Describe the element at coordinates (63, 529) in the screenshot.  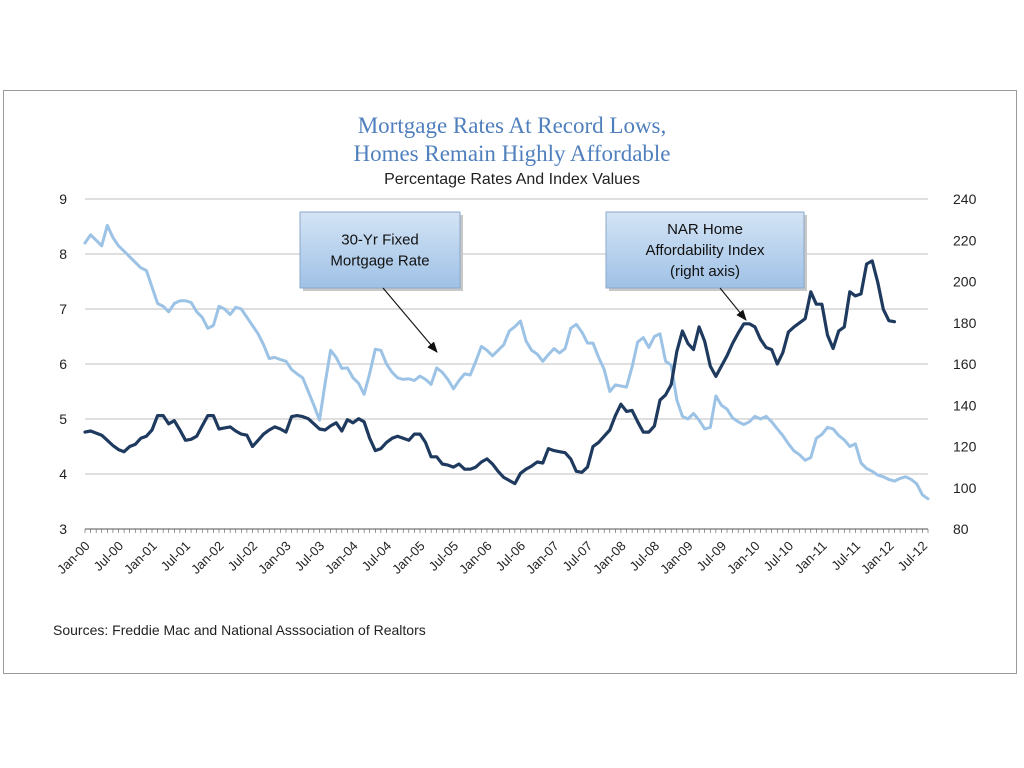
I see `y-left-tick-label: 3` at that location.